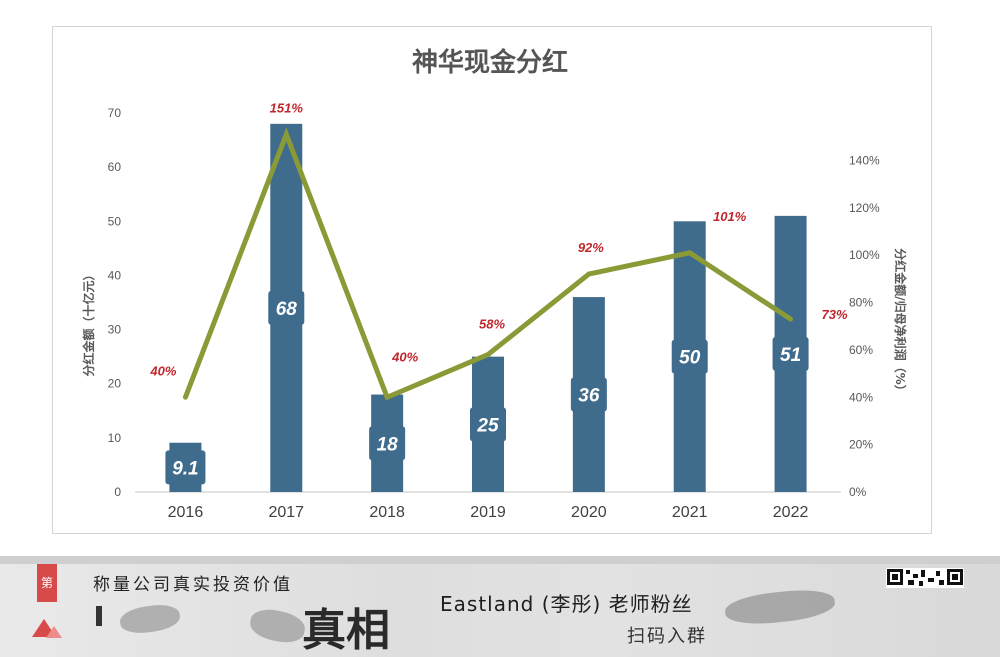 This screenshot has height=657, width=1000. What do you see at coordinates (861, 350) in the screenshot?
I see `right-y-tick-label: 60%` at bounding box center [861, 350].